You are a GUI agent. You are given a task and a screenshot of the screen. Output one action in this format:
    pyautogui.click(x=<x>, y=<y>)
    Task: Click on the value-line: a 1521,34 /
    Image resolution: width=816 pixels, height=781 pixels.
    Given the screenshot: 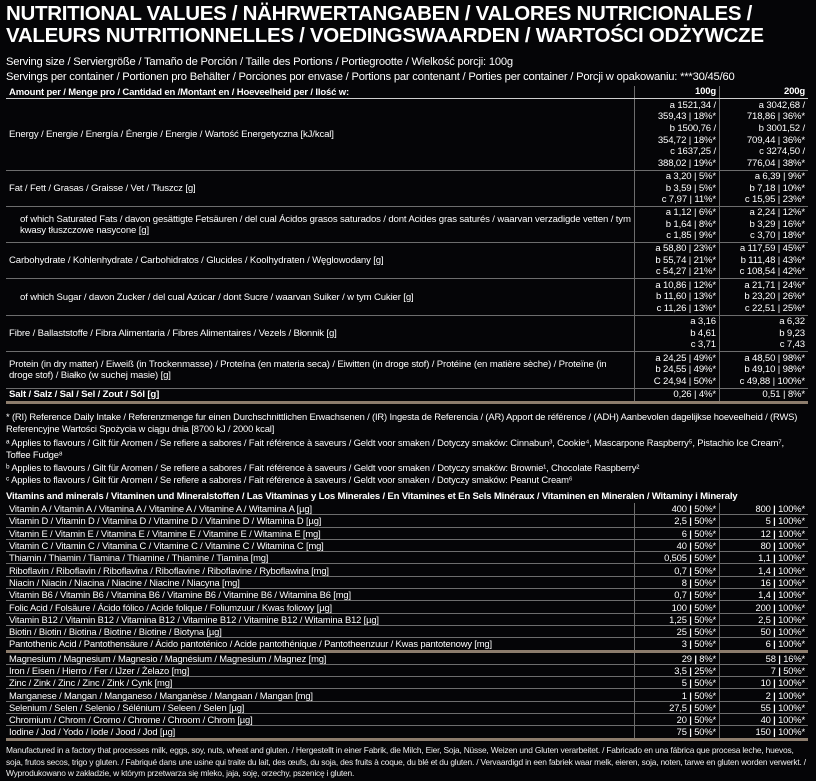 What is the action you would take?
    pyautogui.click(x=693, y=105)
    